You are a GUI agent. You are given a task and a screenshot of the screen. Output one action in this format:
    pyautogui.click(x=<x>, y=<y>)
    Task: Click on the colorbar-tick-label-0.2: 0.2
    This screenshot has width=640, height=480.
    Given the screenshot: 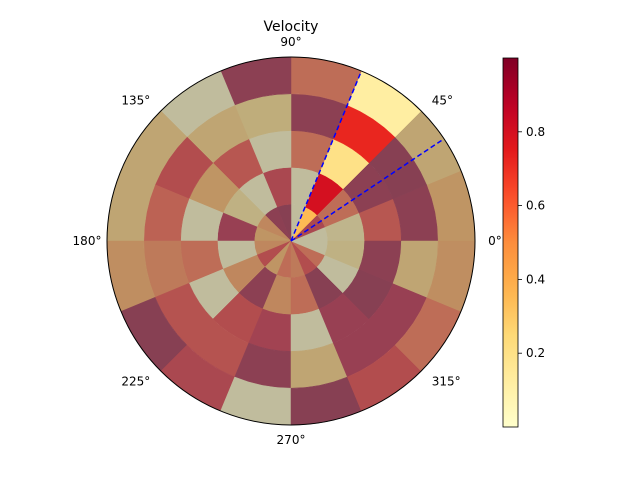 What is the action you would take?
    pyautogui.click(x=535, y=353)
    